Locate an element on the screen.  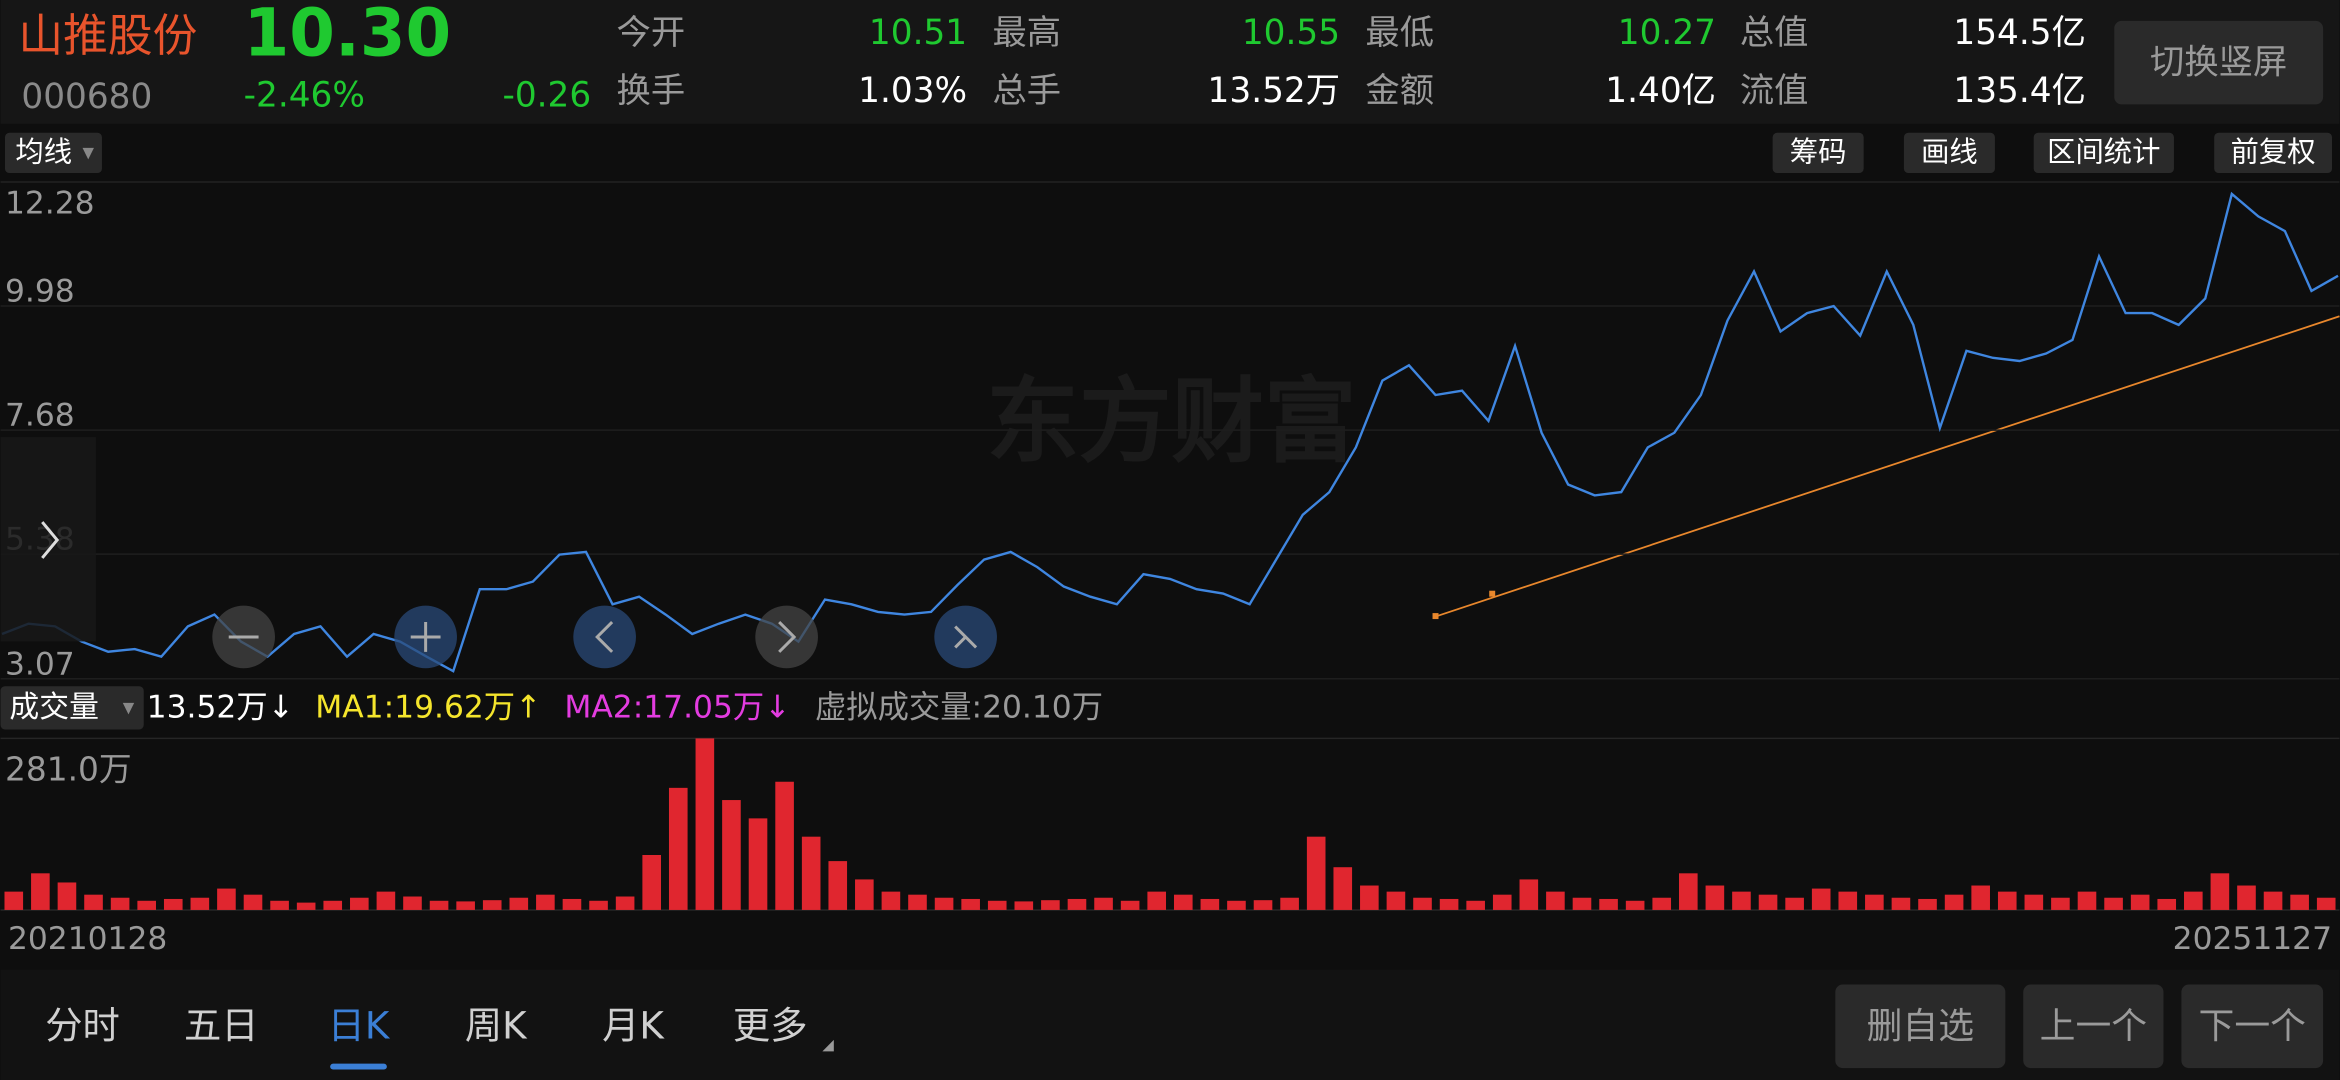
expand-arrow is located at coordinates (50, 540).